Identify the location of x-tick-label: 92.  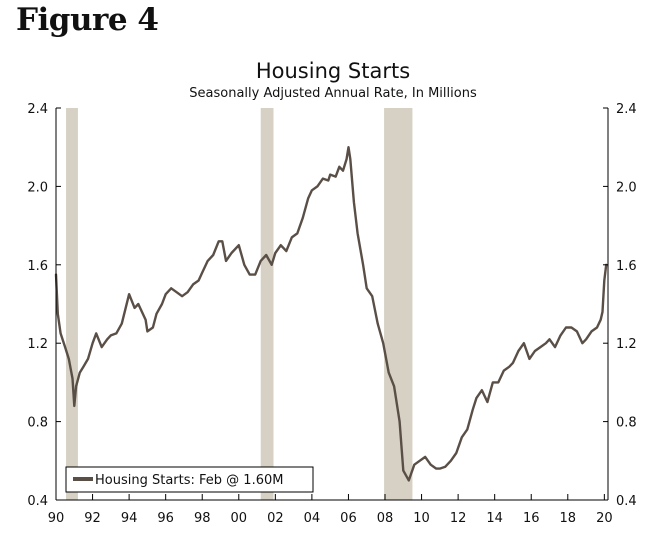
(92, 518).